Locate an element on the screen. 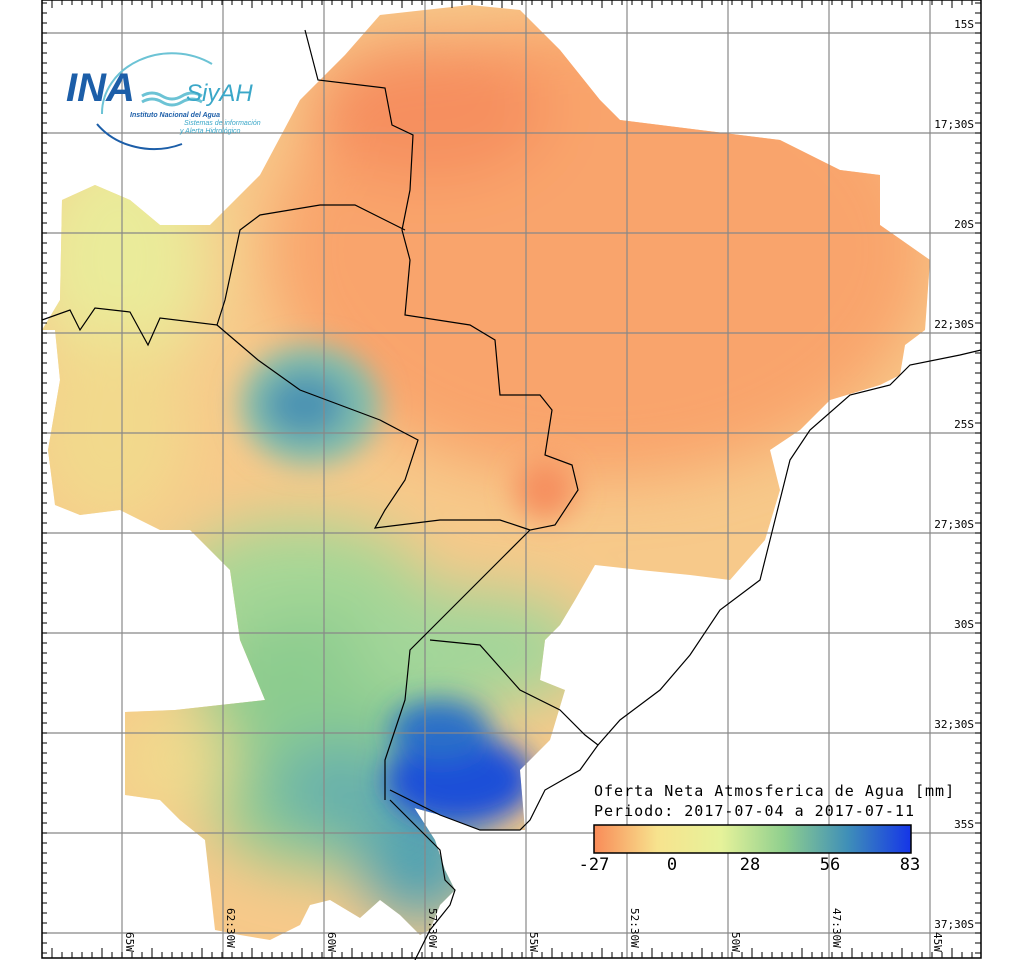 The height and width of the screenshot is (960, 1024). lon-label: 45W is located at coordinates (937, 942).